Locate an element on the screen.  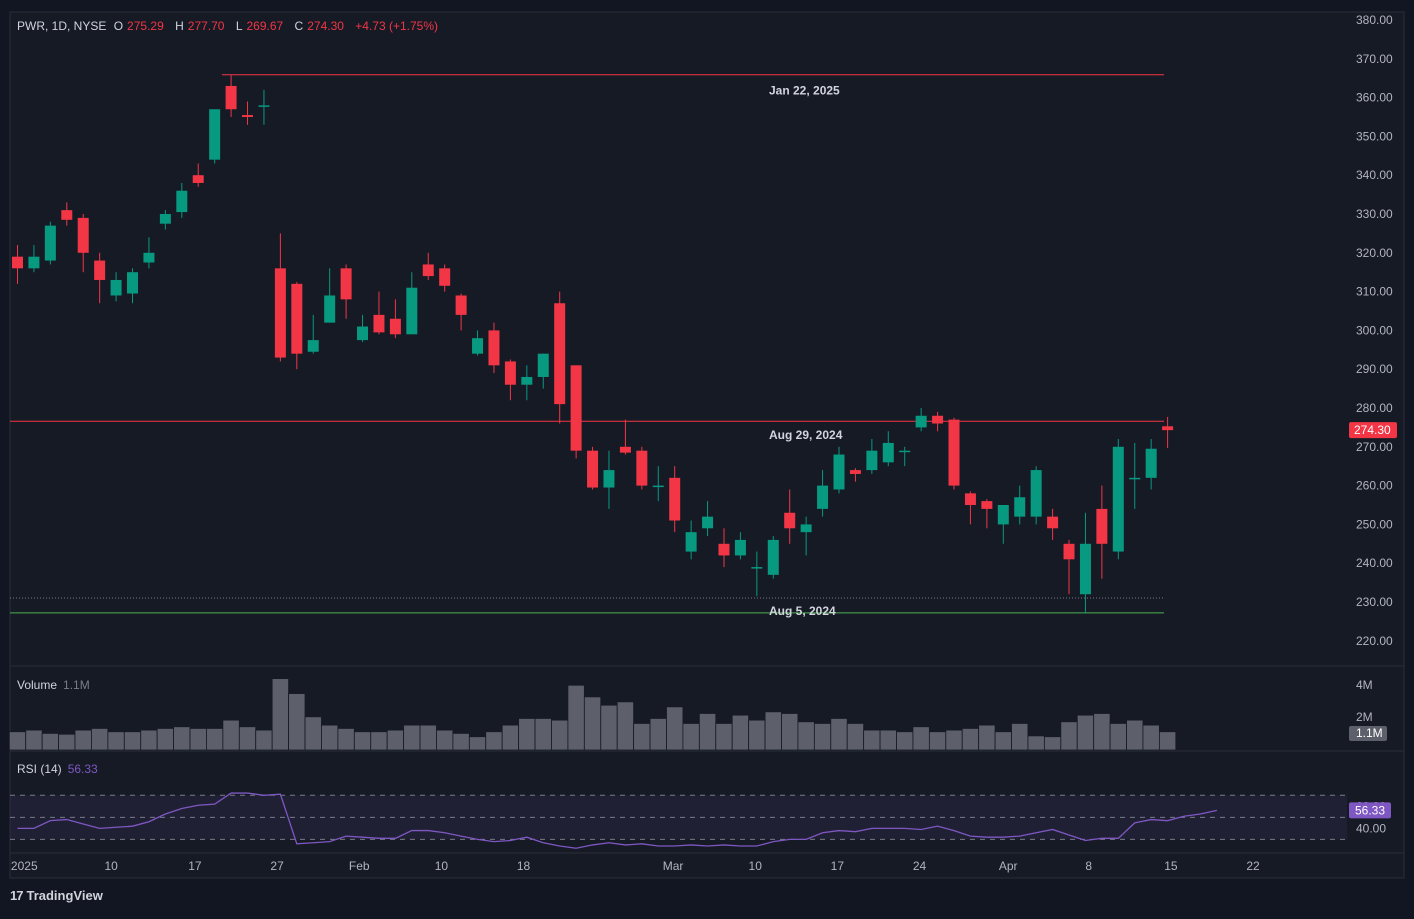
last-price-tag is located at coordinates (1373, 430).